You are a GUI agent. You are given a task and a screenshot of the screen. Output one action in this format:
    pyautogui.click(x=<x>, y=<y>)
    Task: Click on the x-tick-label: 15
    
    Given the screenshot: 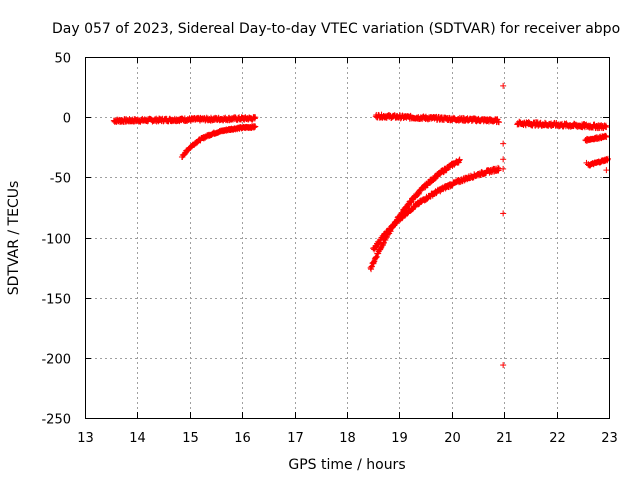 What is the action you would take?
    pyautogui.click(x=190, y=438)
    